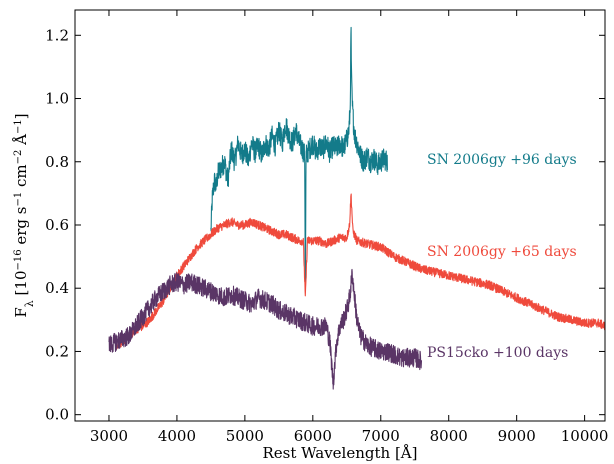 The width and height of the screenshot is (614, 464). What do you see at coordinates (497, 353) in the screenshot?
I see `series-annotation-3: PS15cko +100 days` at bounding box center [497, 353].